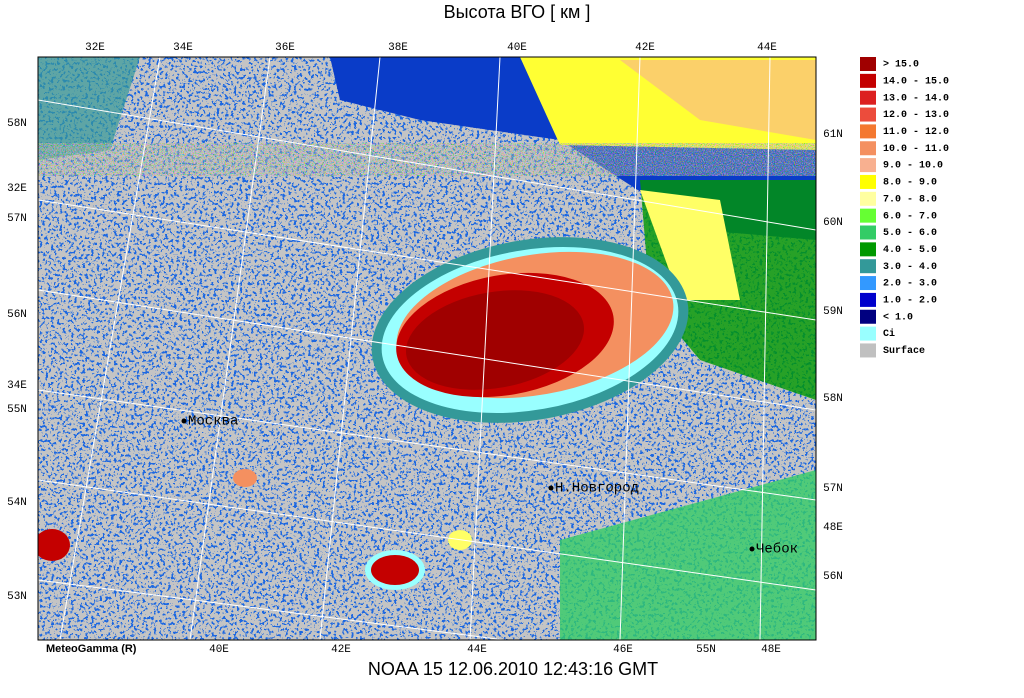  What do you see at coordinates (910, 301) in the screenshot?
I see `legend-label: 1.0 - 2.0` at bounding box center [910, 301].